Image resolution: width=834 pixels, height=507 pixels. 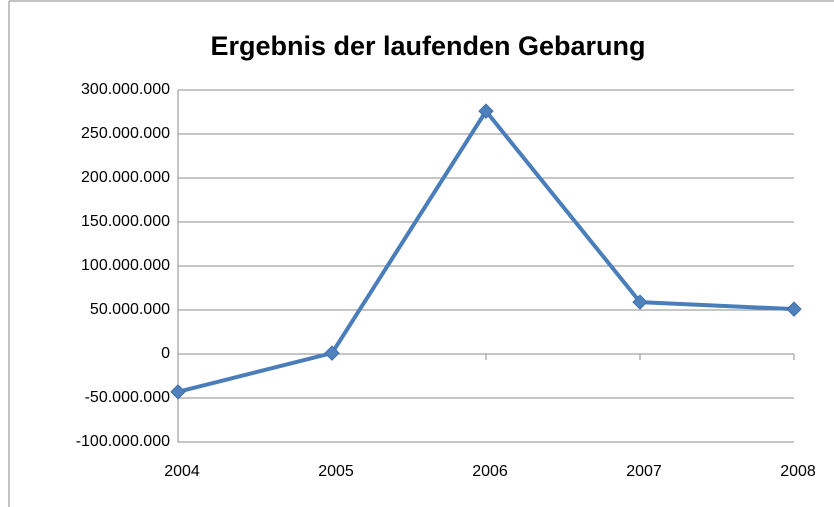 What do you see at coordinates (165, 353) in the screenshot?
I see `y-tick-label: 0` at bounding box center [165, 353].